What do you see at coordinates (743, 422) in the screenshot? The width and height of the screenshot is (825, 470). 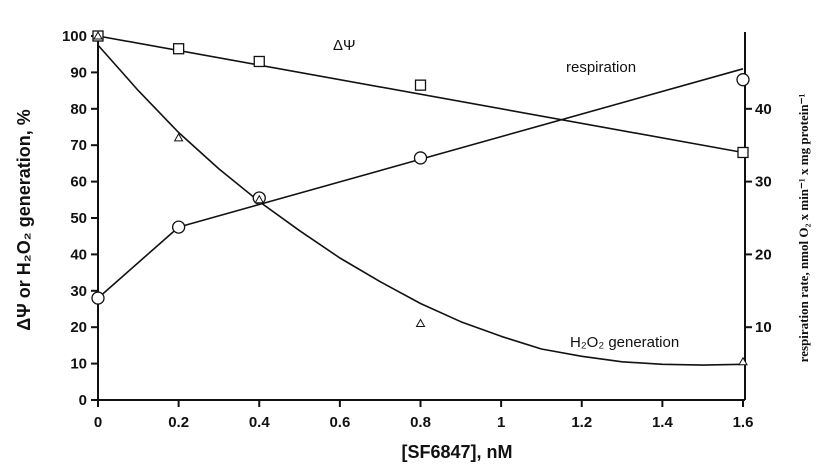 I see `x-tick-label: 1.6` at bounding box center [743, 422].